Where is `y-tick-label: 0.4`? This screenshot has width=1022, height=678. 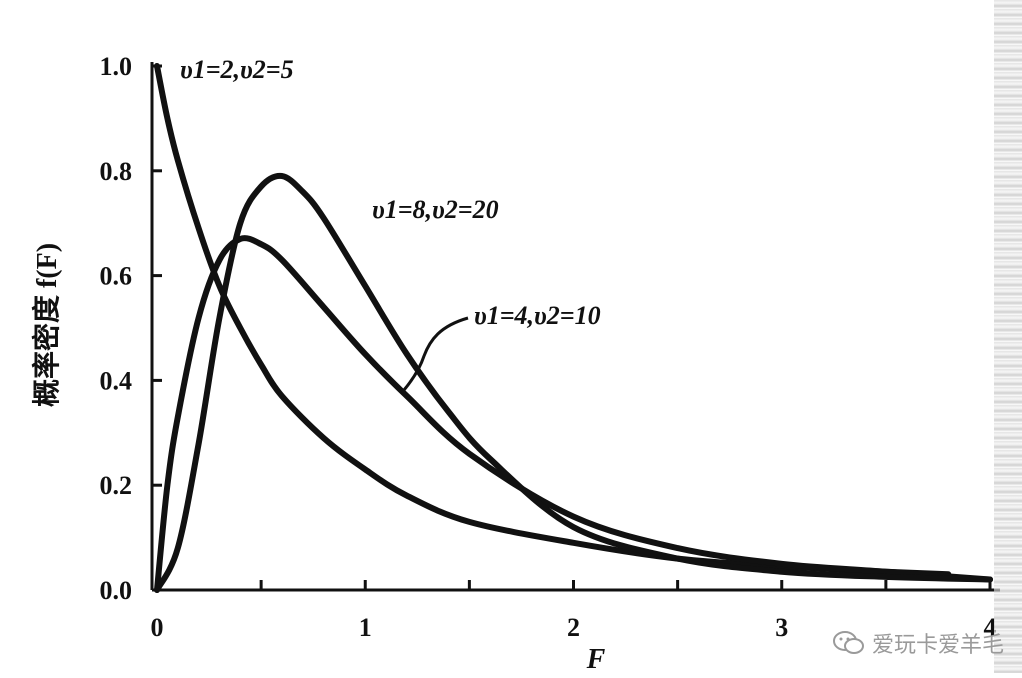 y-tick-label: 0.4 is located at coordinates (116, 380).